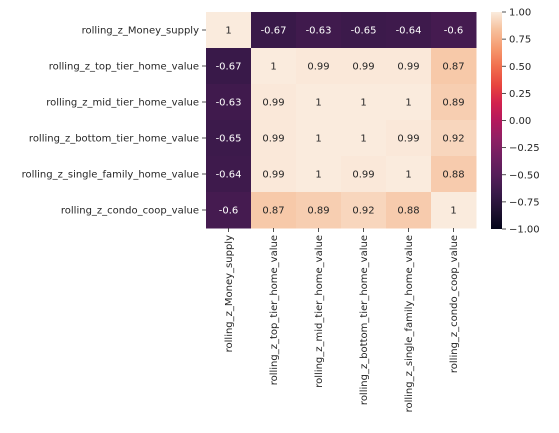 The width and height of the screenshot is (559, 433). What do you see at coordinates (520, 94) in the screenshot?
I see `colorbar-tick-label: 0.25` at bounding box center [520, 94].